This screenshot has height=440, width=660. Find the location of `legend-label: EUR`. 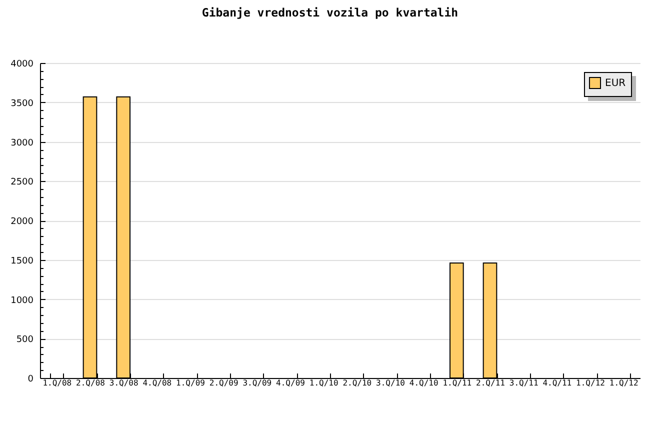

legend-label: EUR is located at coordinates (615, 83).